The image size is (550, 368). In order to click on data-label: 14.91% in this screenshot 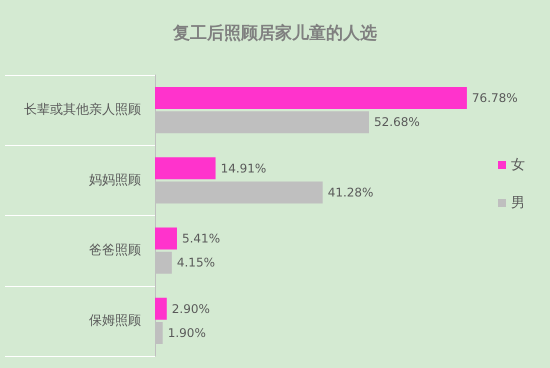, I will do `click(243, 168)`.